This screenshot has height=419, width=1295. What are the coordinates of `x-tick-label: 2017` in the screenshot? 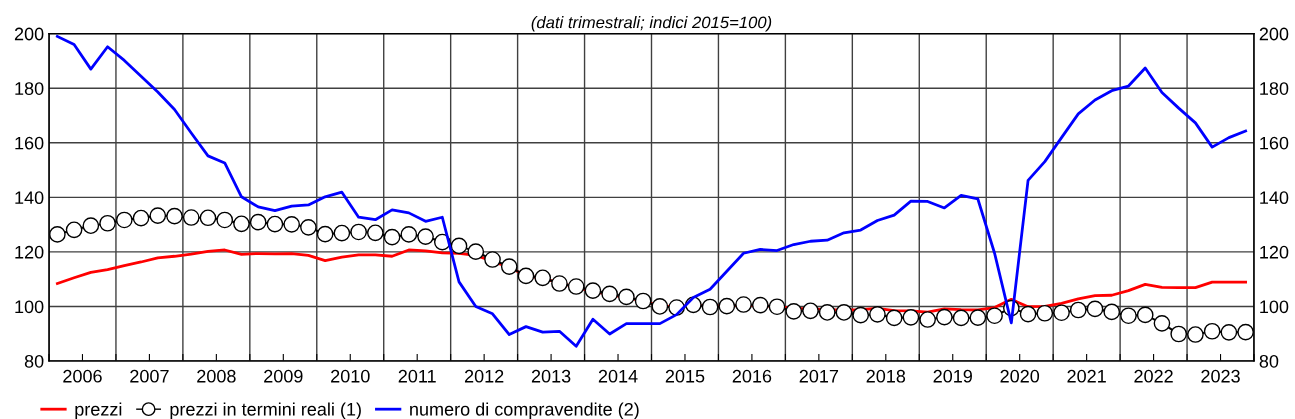 It's located at (819, 376).